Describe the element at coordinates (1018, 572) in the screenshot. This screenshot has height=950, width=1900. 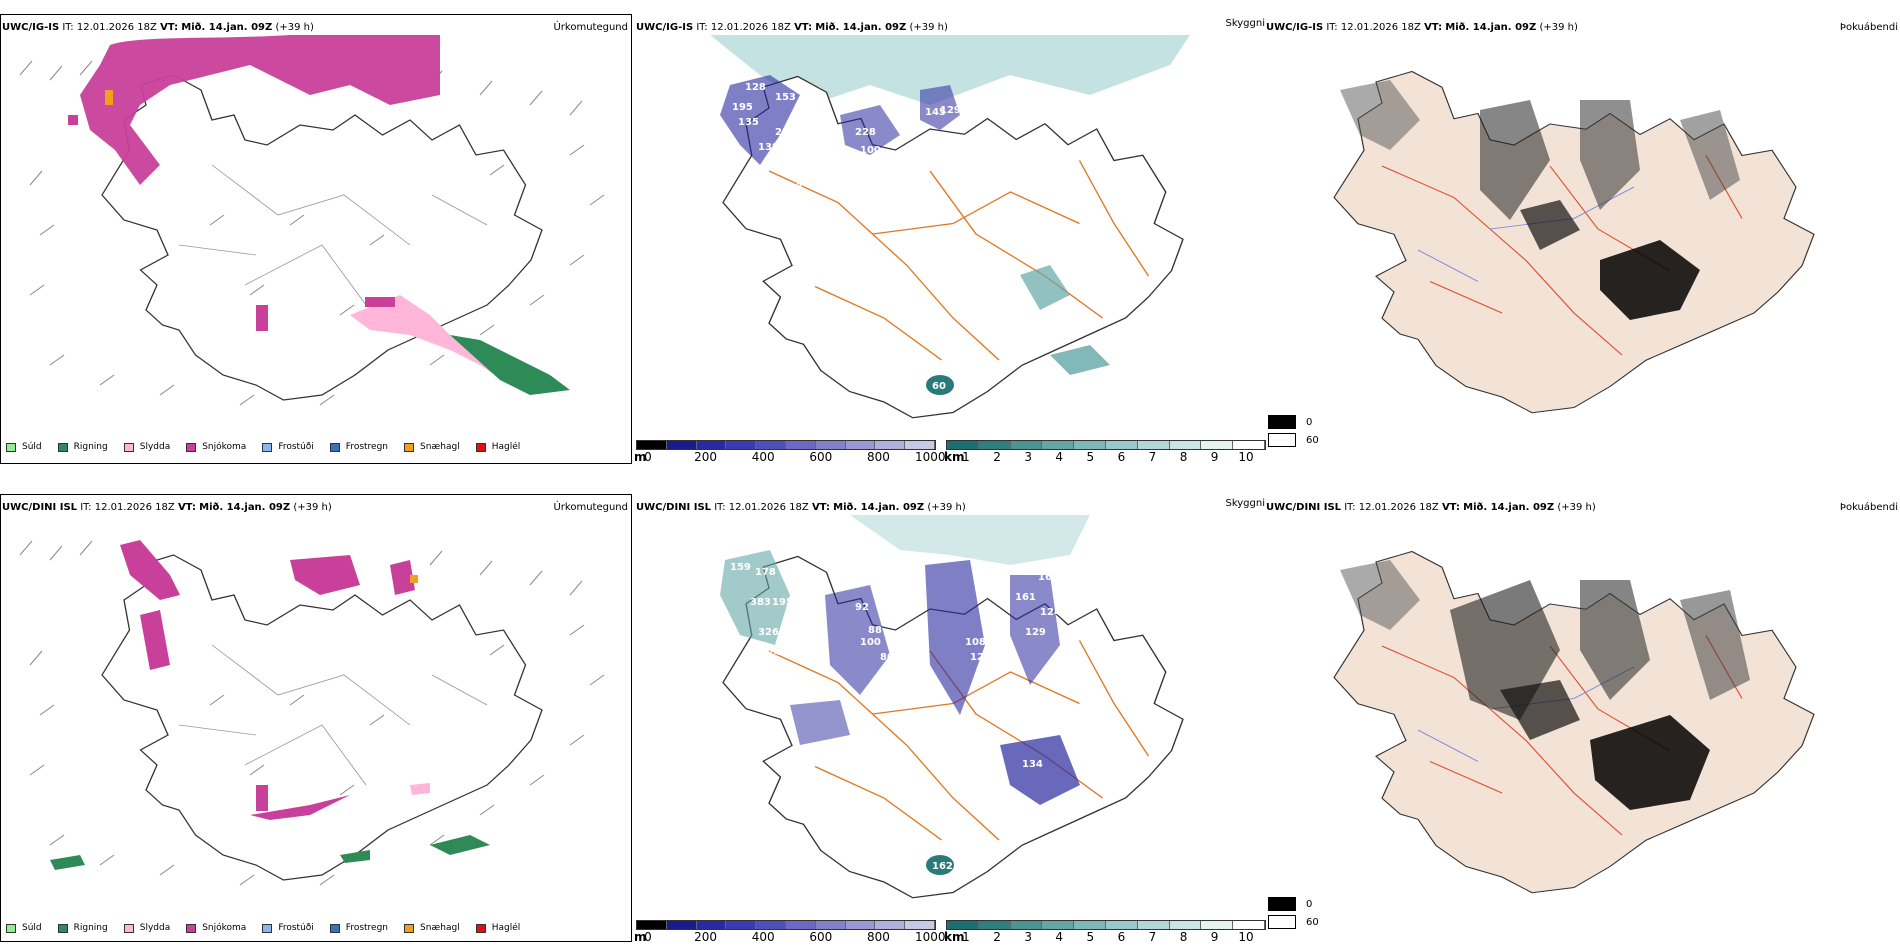
I see `cloud-value: 107` at that location.